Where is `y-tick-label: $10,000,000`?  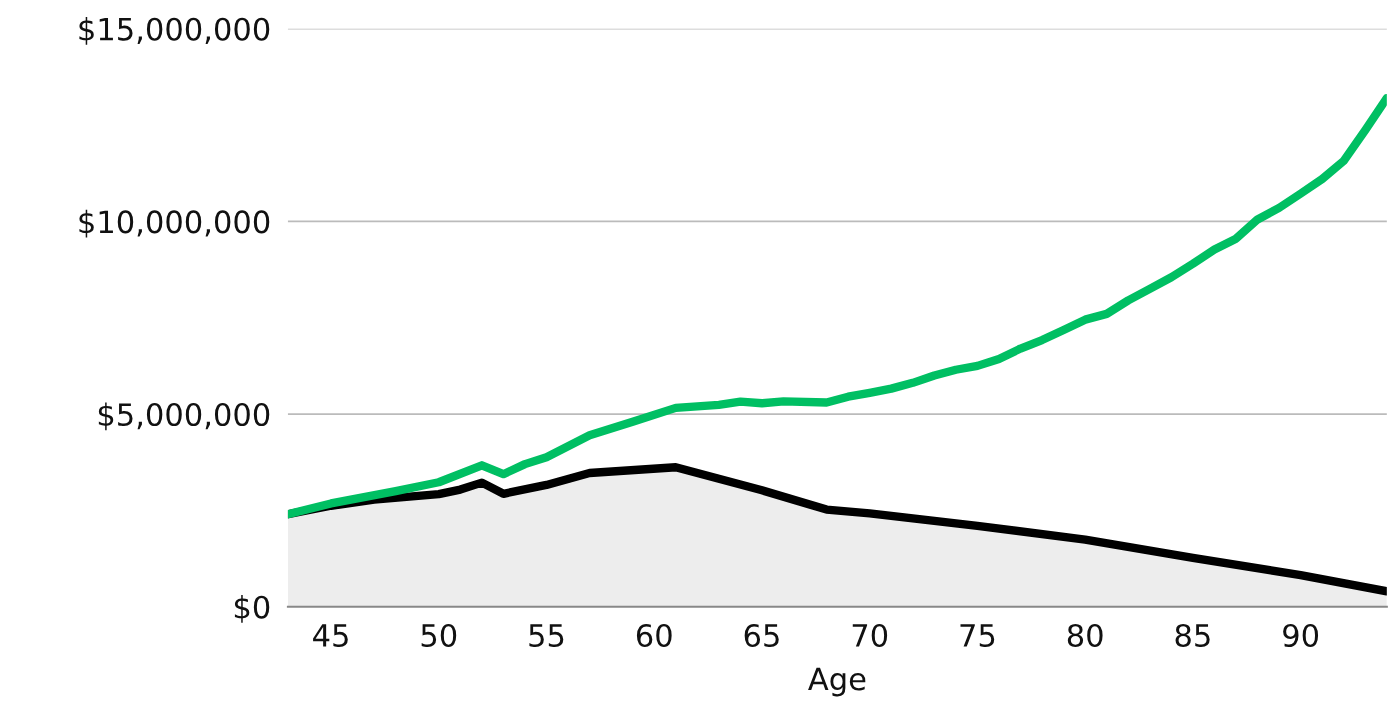
y-tick-label: $10,000,000 is located at coordinates (174, 223).